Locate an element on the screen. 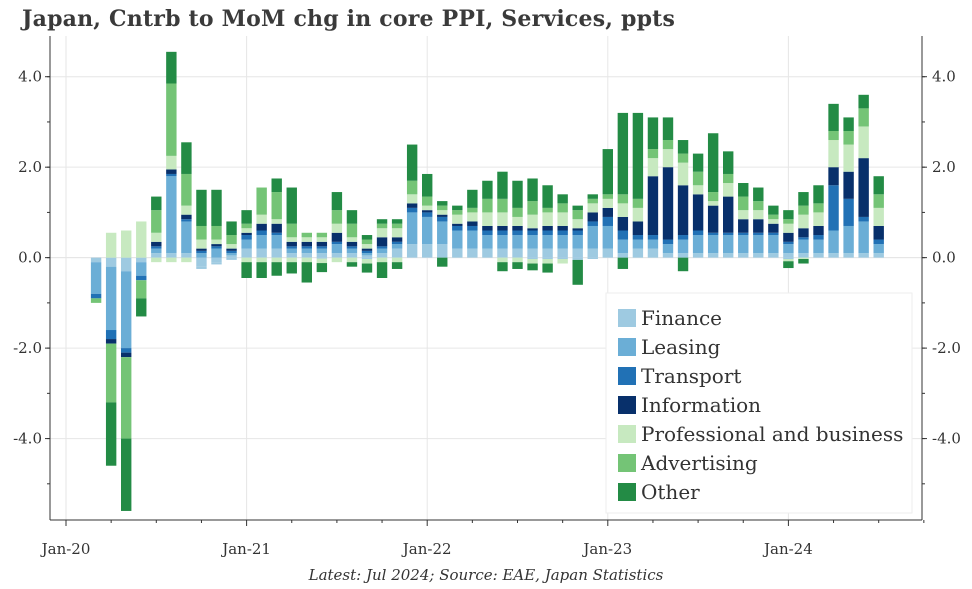  legend-label: Information is located at coordinates (701, 405).